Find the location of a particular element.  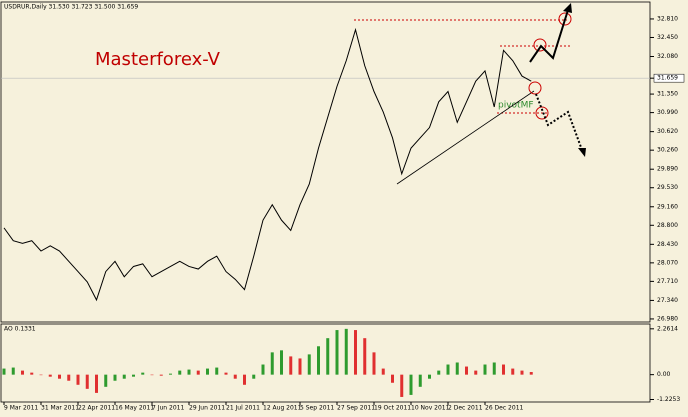

ao-title: AO 0.1331 is located at coordinates (20, 329).